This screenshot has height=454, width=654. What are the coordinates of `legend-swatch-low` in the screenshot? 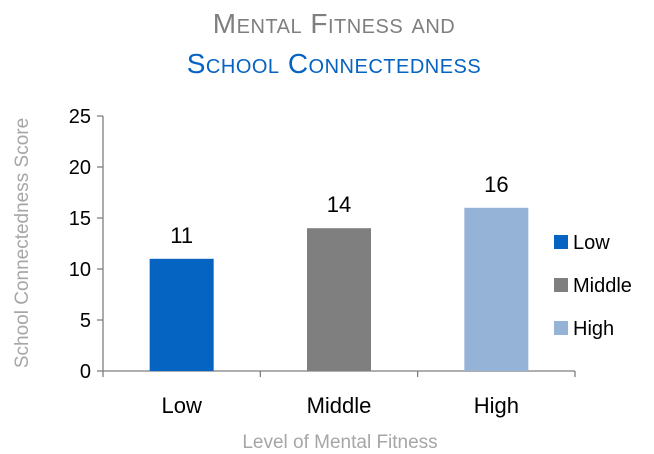 It's located at (561, 242).